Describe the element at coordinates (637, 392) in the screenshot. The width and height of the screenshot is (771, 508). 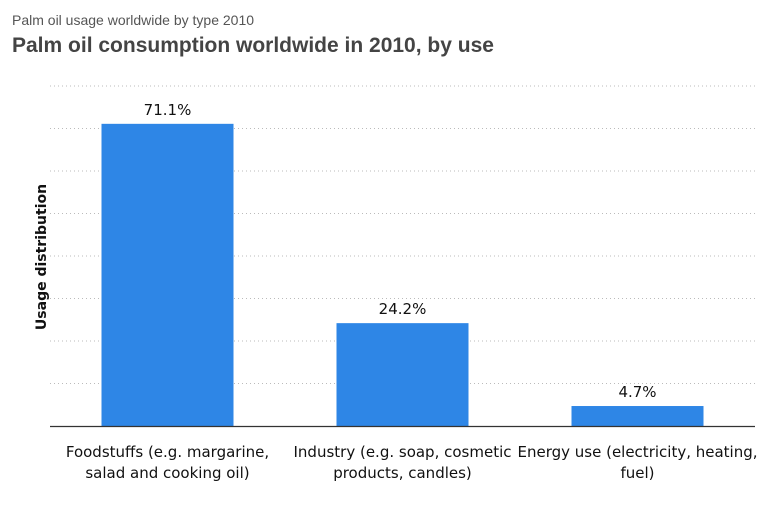
I see `value-label: 4.7%` at that location.